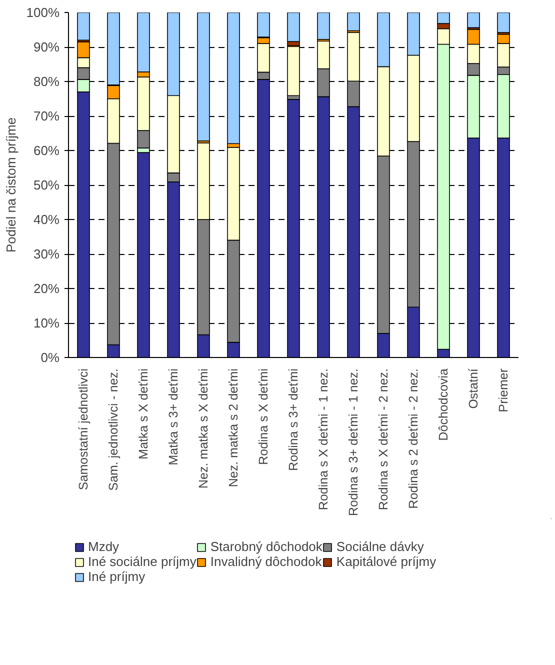 This screenshot has height=665, width=555. Describe the element at coordinates (443, 404) in the screenshot. I see `x-tick-label: Dôchodcovia` at that location.